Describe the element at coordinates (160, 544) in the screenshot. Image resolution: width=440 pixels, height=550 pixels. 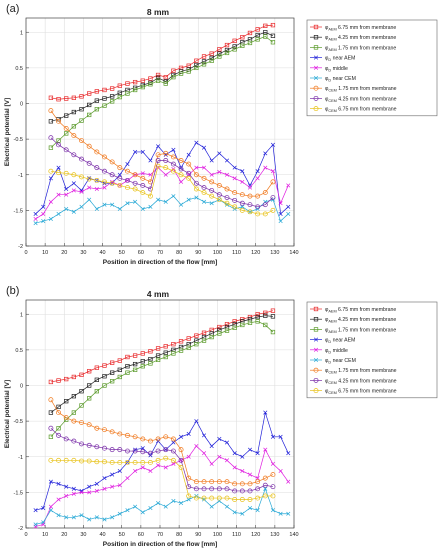
I see `x-axis-label: Position in direction of the flow [mm]` at that location.